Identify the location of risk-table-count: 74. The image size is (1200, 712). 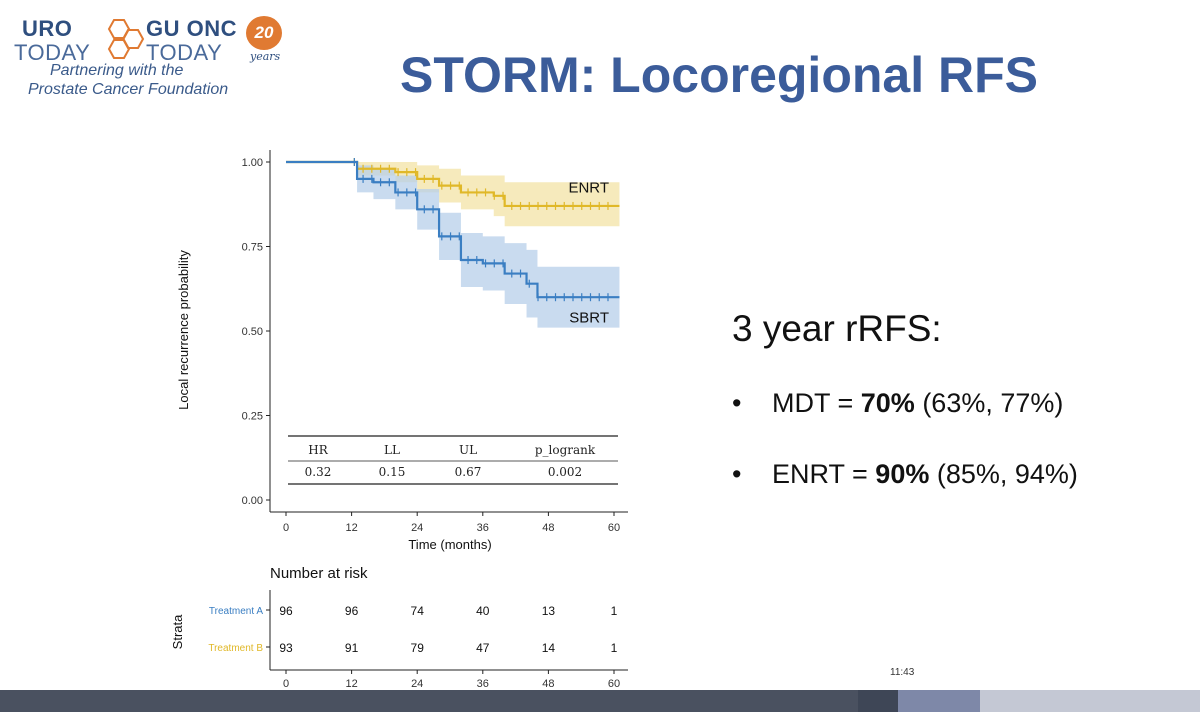
(418, 611).